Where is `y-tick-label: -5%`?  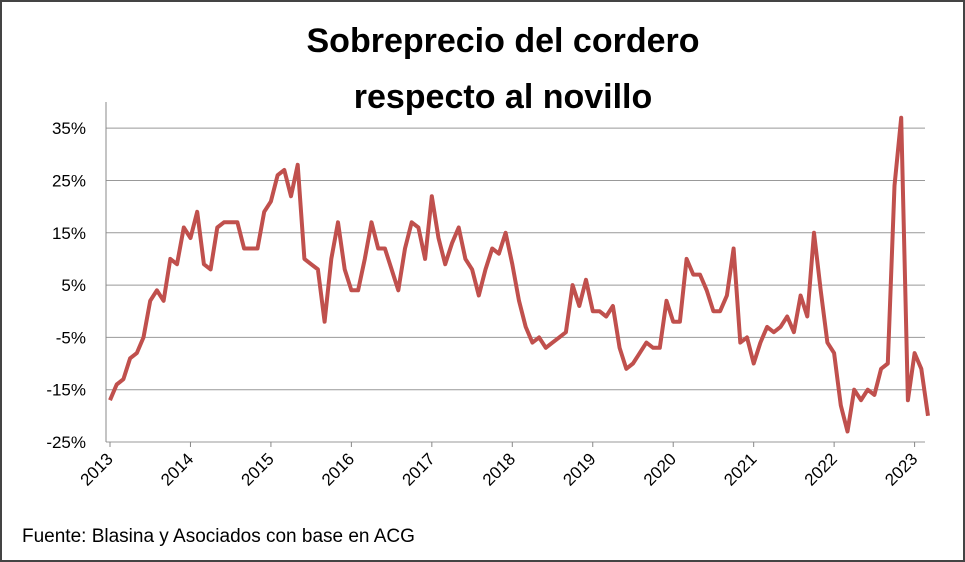
y-tick-label: -5% is located at coordinates (71, 337).